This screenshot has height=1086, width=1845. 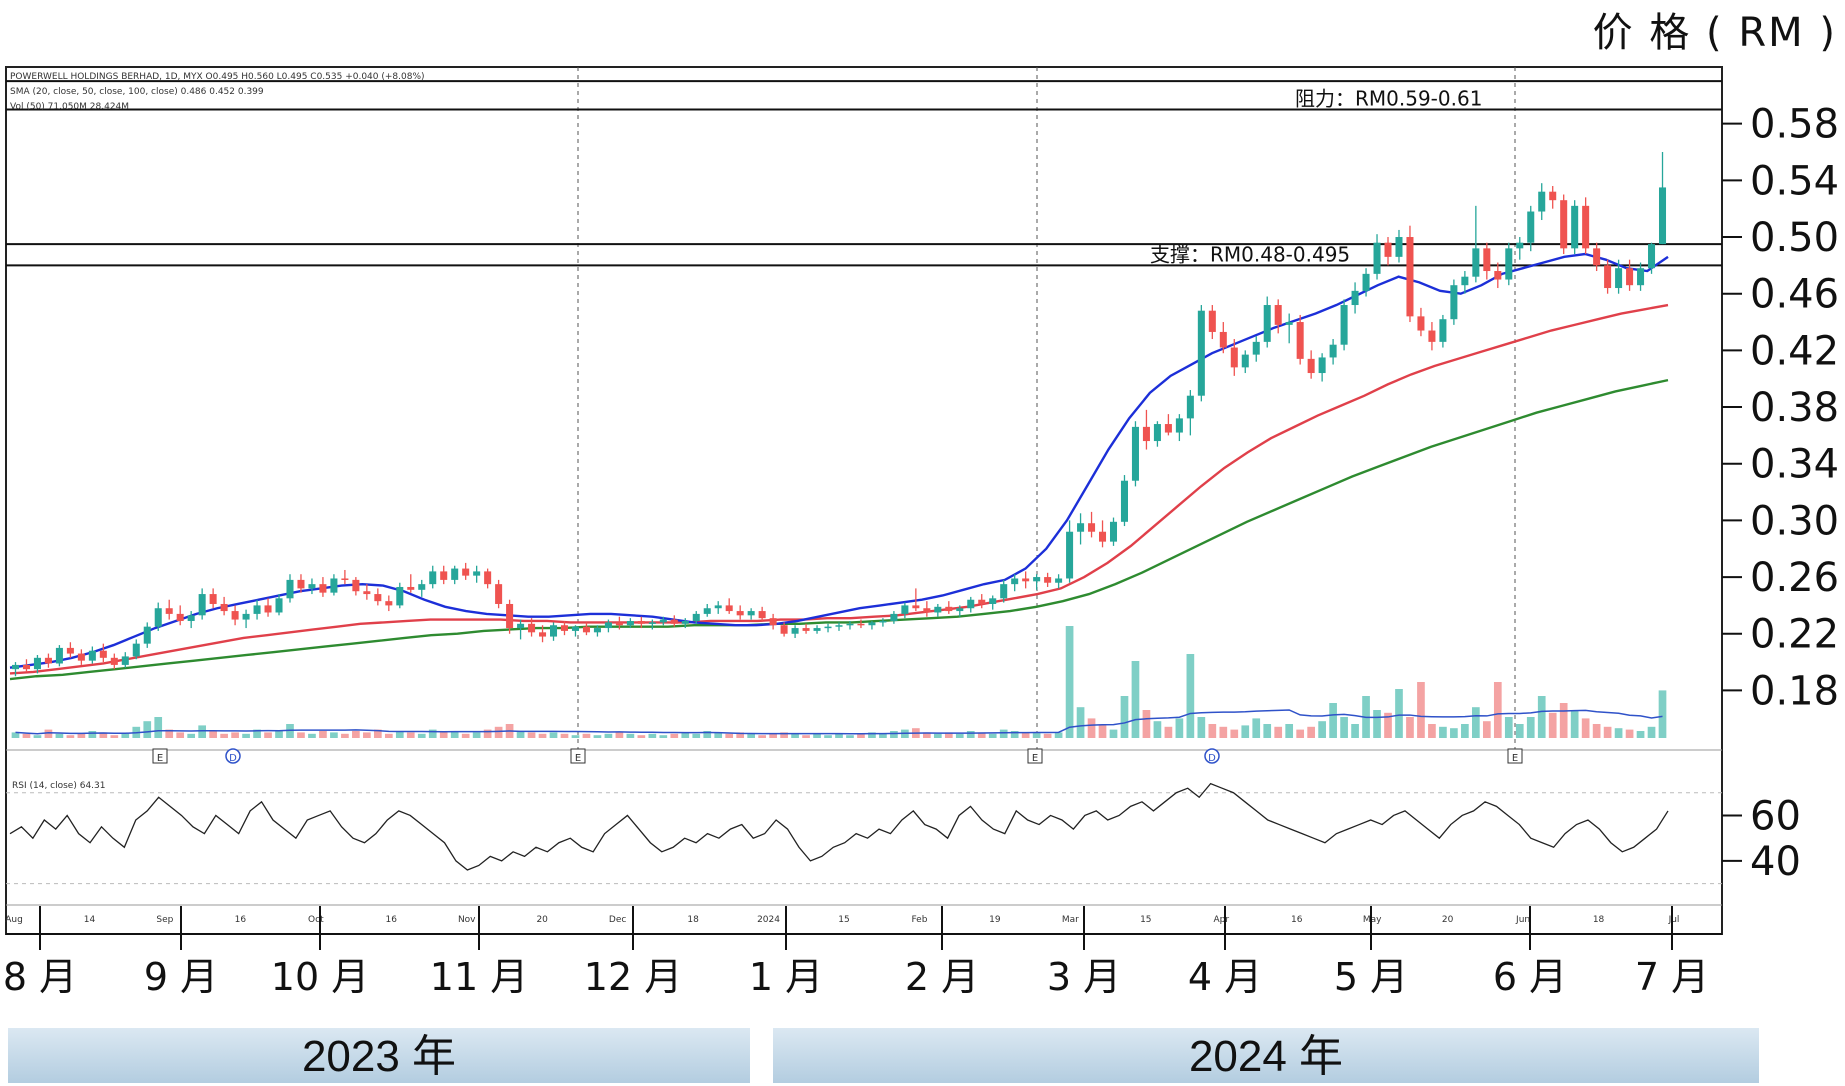 I want to click on event-marker-label: D, so click(x=233, y=758).